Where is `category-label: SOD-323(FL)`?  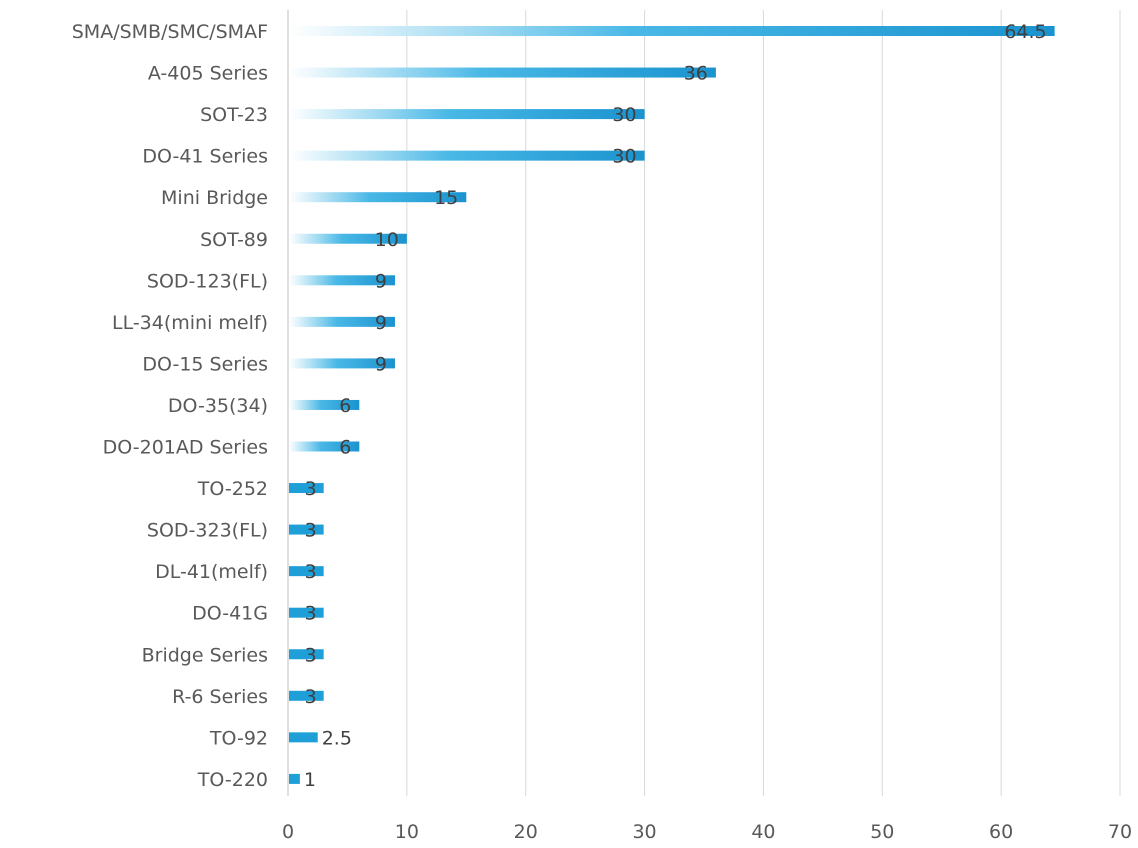
category-label: SOD-323(FL) is located at coordinates (207, 531).